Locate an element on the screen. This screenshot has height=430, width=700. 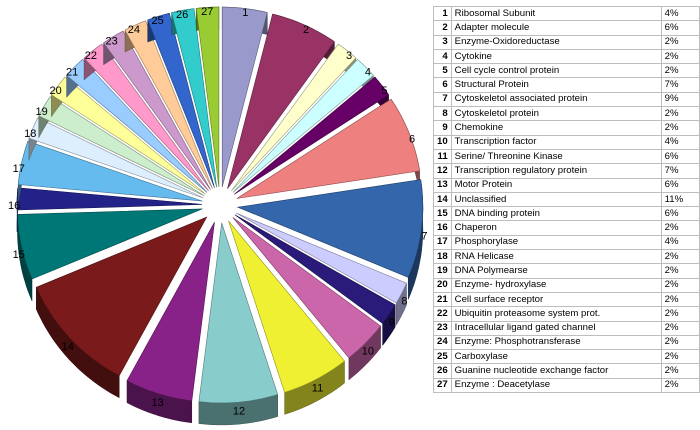
legend-label: Transcription factor is located at coordinates (537, 142).